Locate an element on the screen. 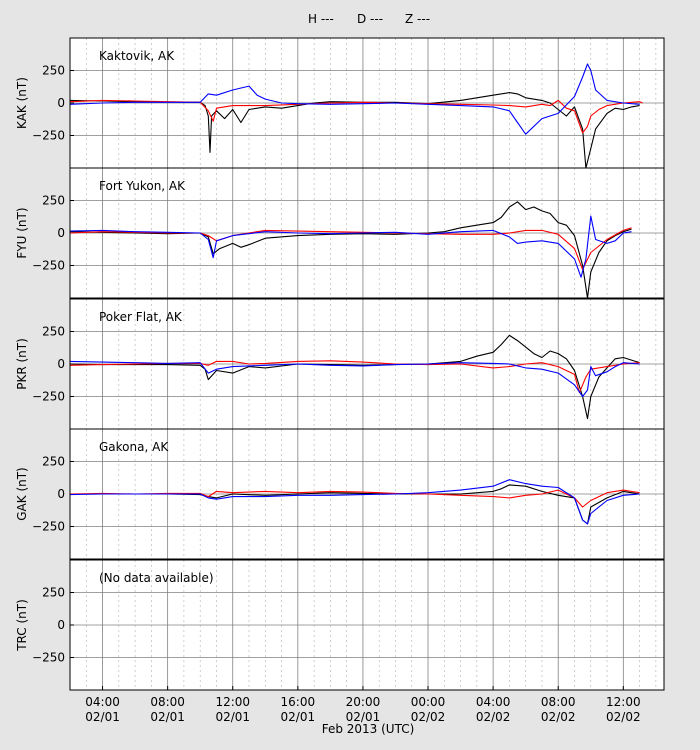 Image resolution: width=700 pixels, height=750 pixels. station-label: Kaktovik, AK is located at coordinates (137, 56).